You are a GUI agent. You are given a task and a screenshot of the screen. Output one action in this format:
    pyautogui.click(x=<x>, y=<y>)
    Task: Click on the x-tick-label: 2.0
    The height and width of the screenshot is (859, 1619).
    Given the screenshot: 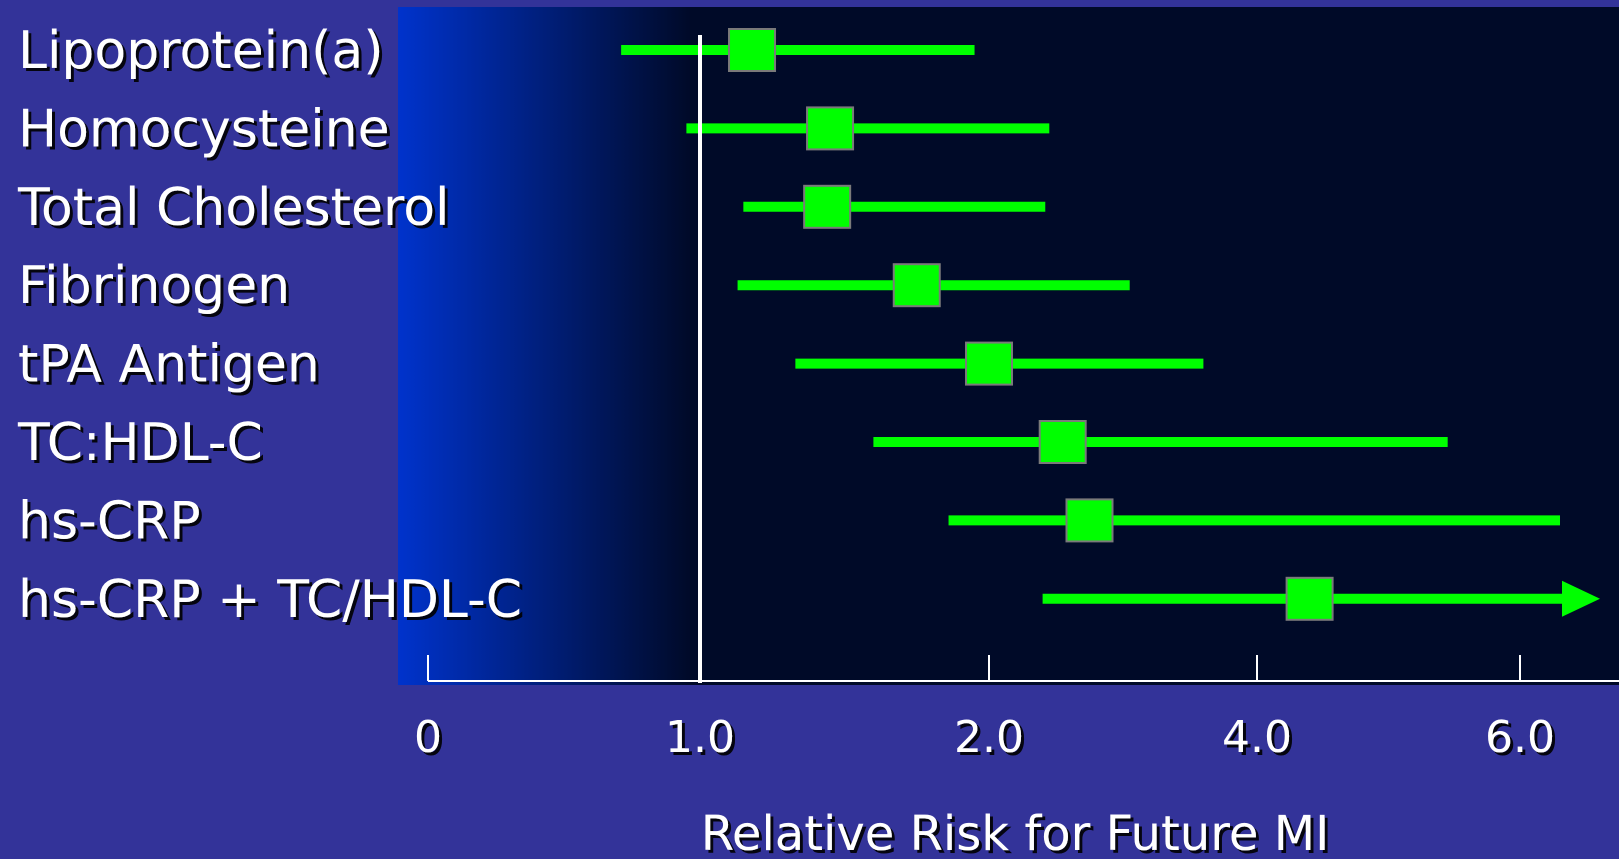 What is the action you would take?
    pyautogui.click(x=989, y=737)
    